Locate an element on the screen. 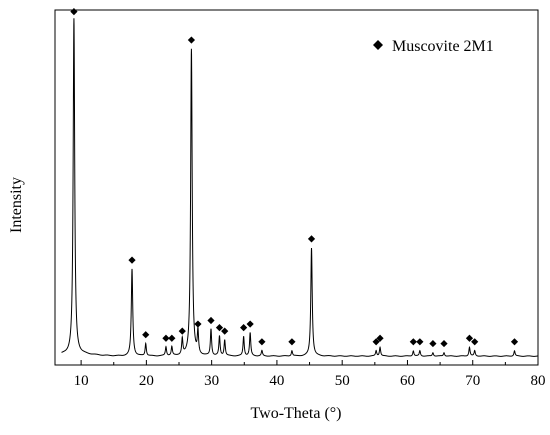 The height and width of the screenshot is (435, 550). legend-diamond-icon is located at coordinates (378, 45).